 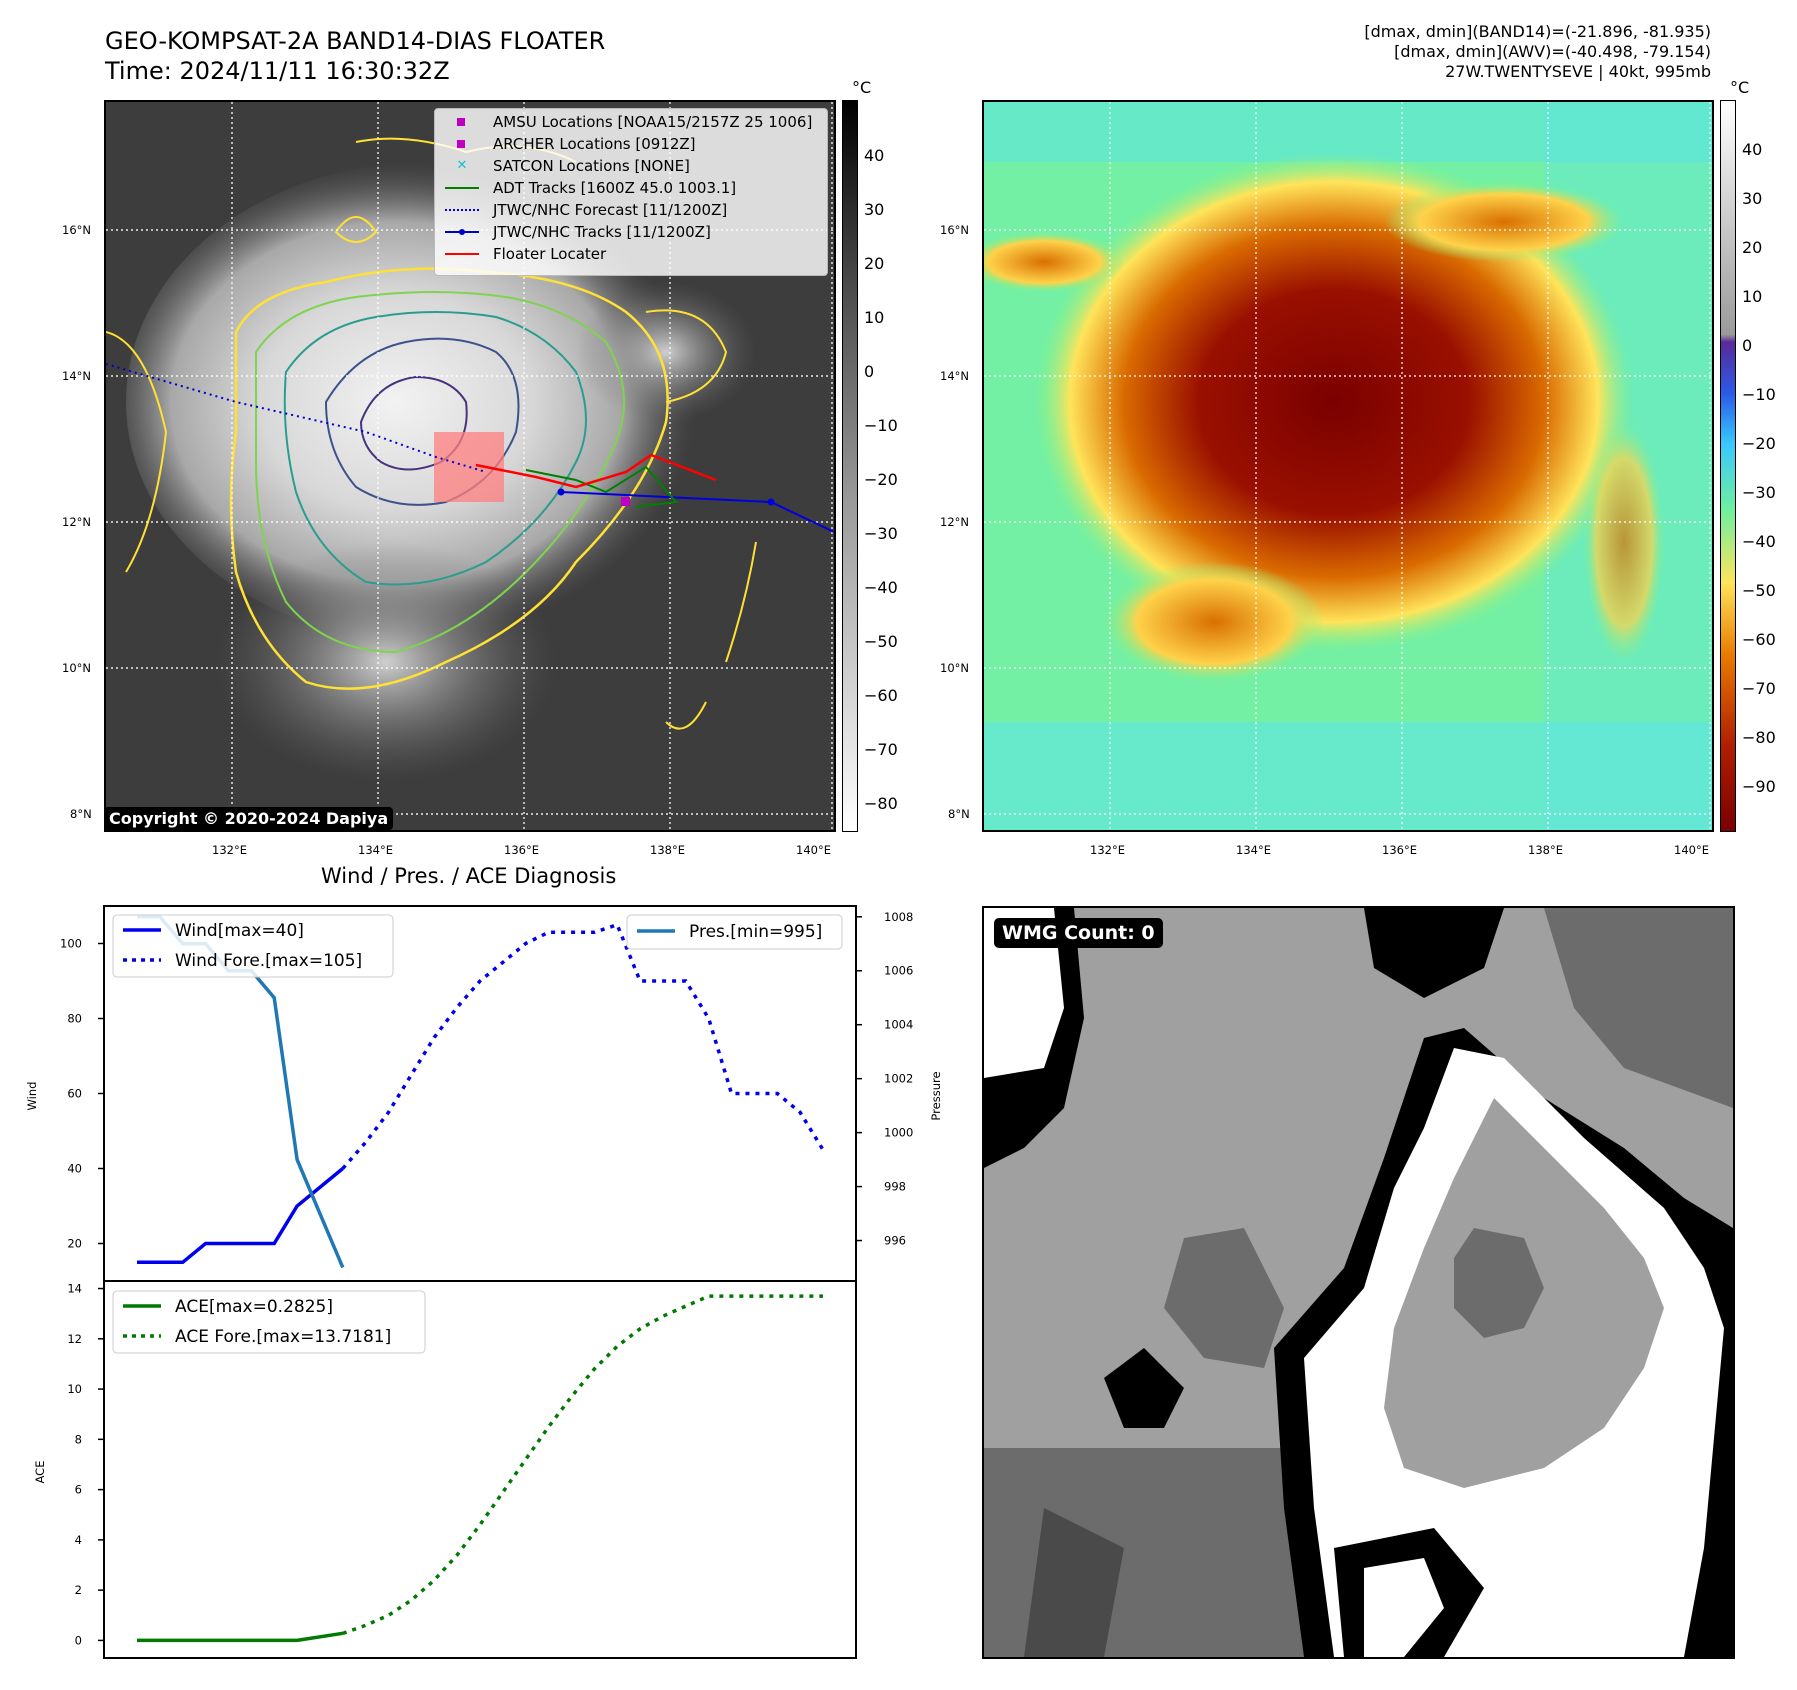 What do you see at coordinates (78, 1540) in the screenshot?
I see `ace-tick-label: 4` at bounding box center [78, 1540].